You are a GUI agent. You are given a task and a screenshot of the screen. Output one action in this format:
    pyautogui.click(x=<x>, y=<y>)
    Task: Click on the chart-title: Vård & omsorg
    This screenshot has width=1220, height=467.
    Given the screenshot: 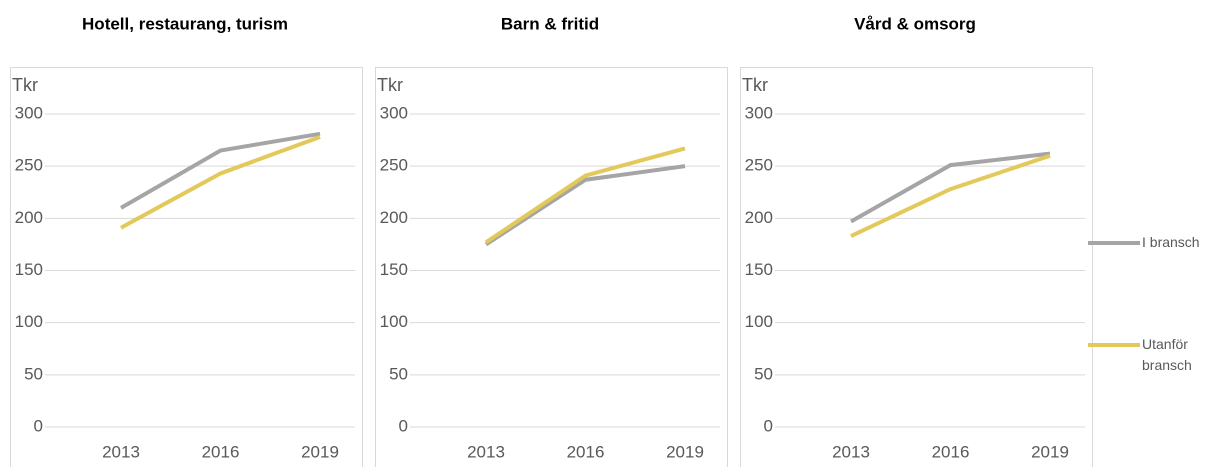 What is the action you would take?
    pyautogui.click(x=915, y=23)
    